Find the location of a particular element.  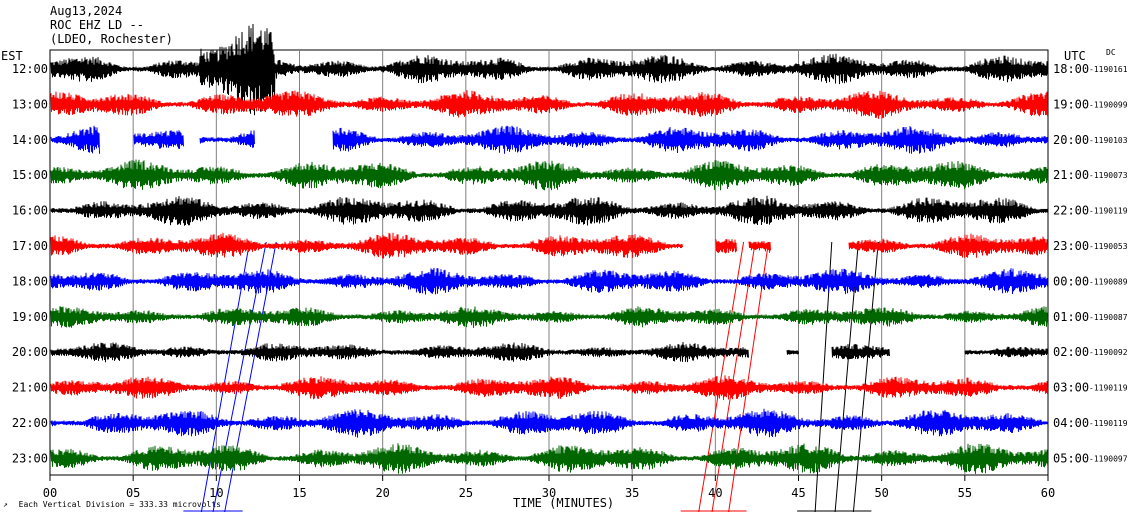

x-tick-label: 45 is located at coordinates (798, 493).